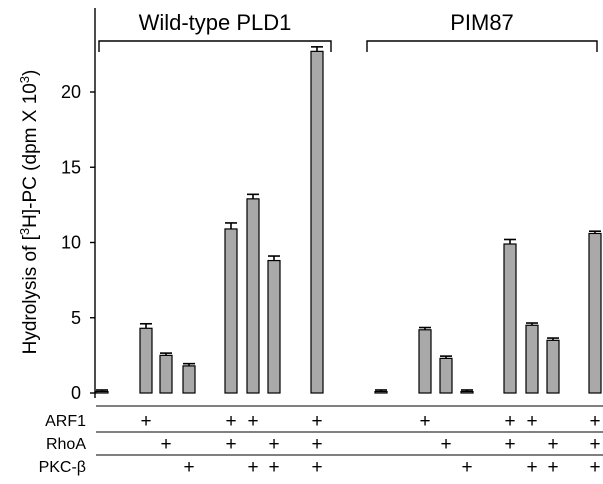 Image resolution: width=603 pixels, height=484 pixels. I want to click on condition-row-label: ARF1, so click(65, 421).